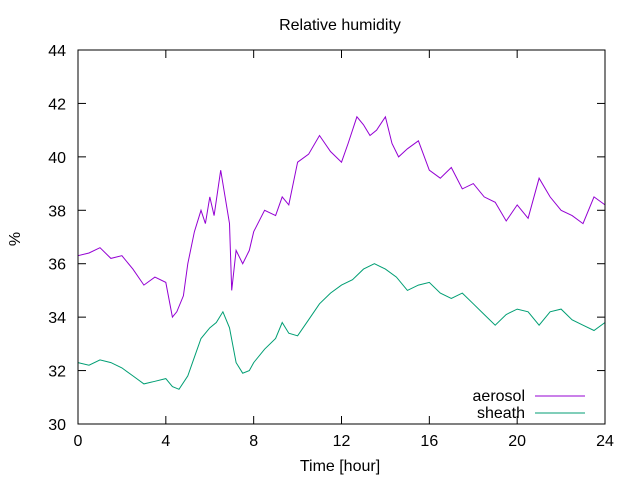 The height and width of the screenshot is (480, 640). Describe the element at coordinates (501, 413) in the screenshot. I see `legend-label-sheath: sheath` at that location.